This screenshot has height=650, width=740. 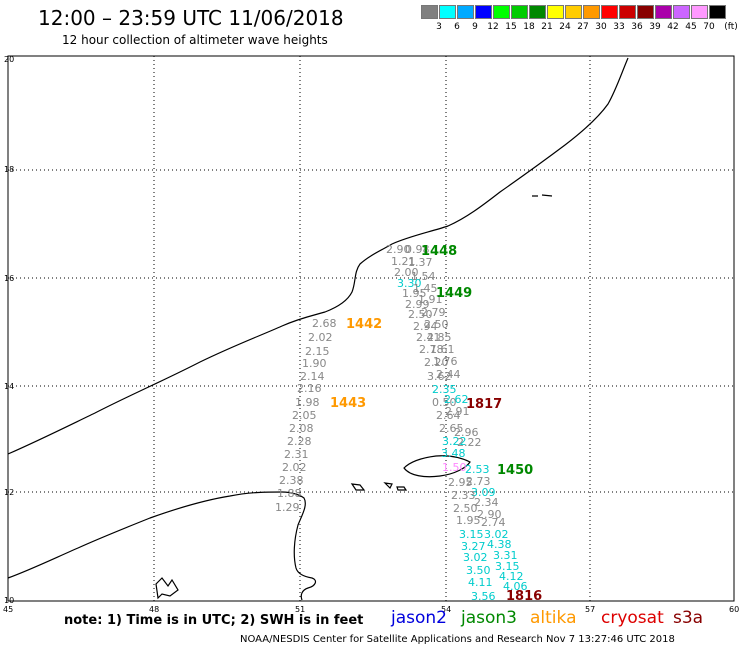 I want to click on mission-s3a: s3a, so click(x=688, y=618).